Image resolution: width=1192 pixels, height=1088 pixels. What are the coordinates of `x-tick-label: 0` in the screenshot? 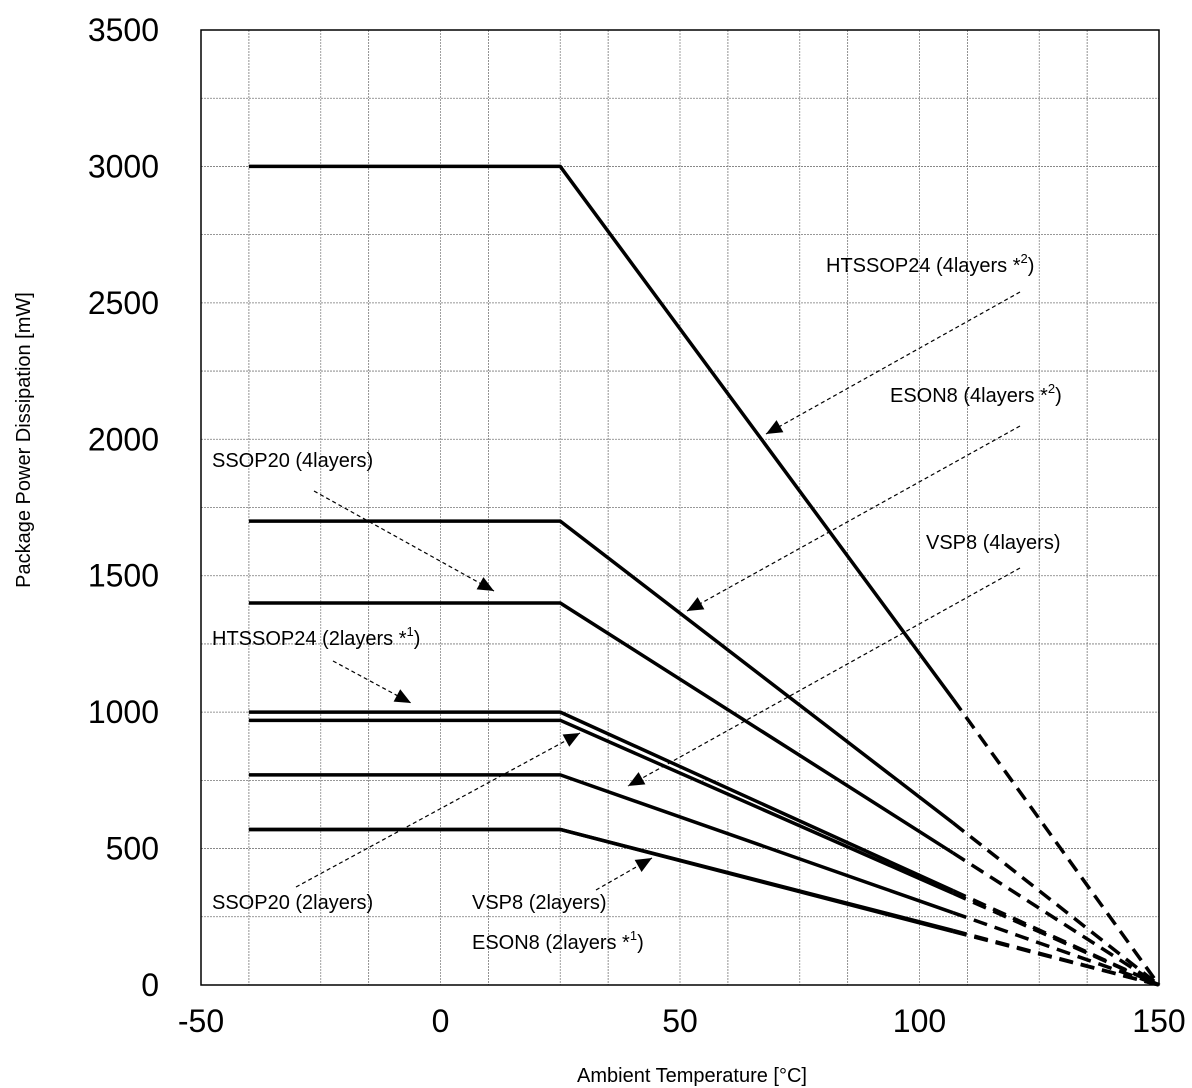 It's located at (441, 1021).